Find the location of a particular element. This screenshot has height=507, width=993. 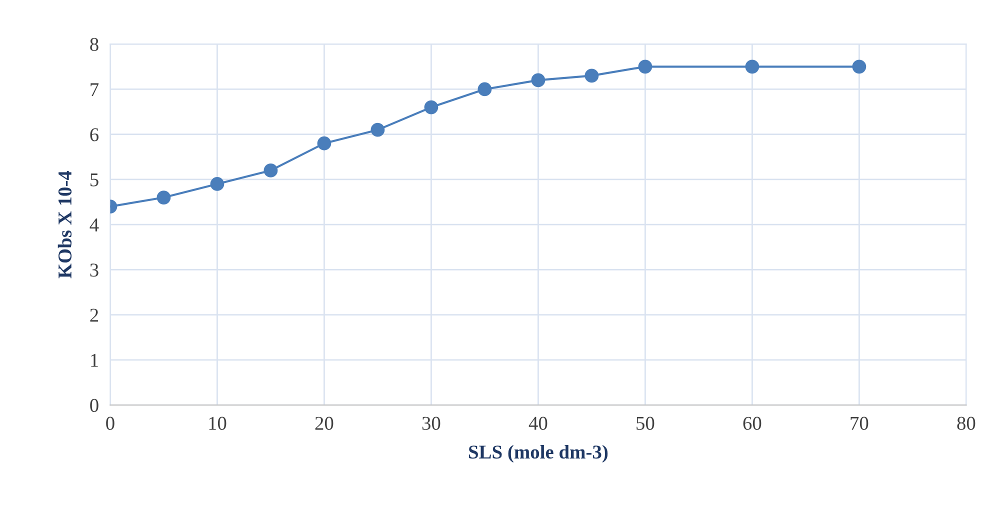

y-tick-label: 0 is located at coordinates (94, 405).